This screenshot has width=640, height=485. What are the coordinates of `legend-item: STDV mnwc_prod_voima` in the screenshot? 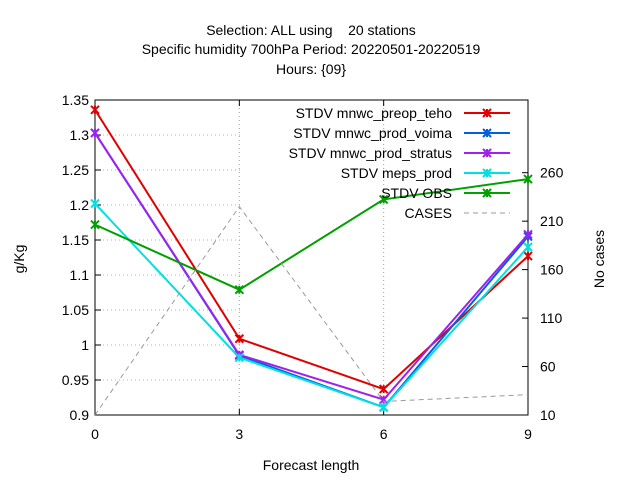 It's located at (401, 133).